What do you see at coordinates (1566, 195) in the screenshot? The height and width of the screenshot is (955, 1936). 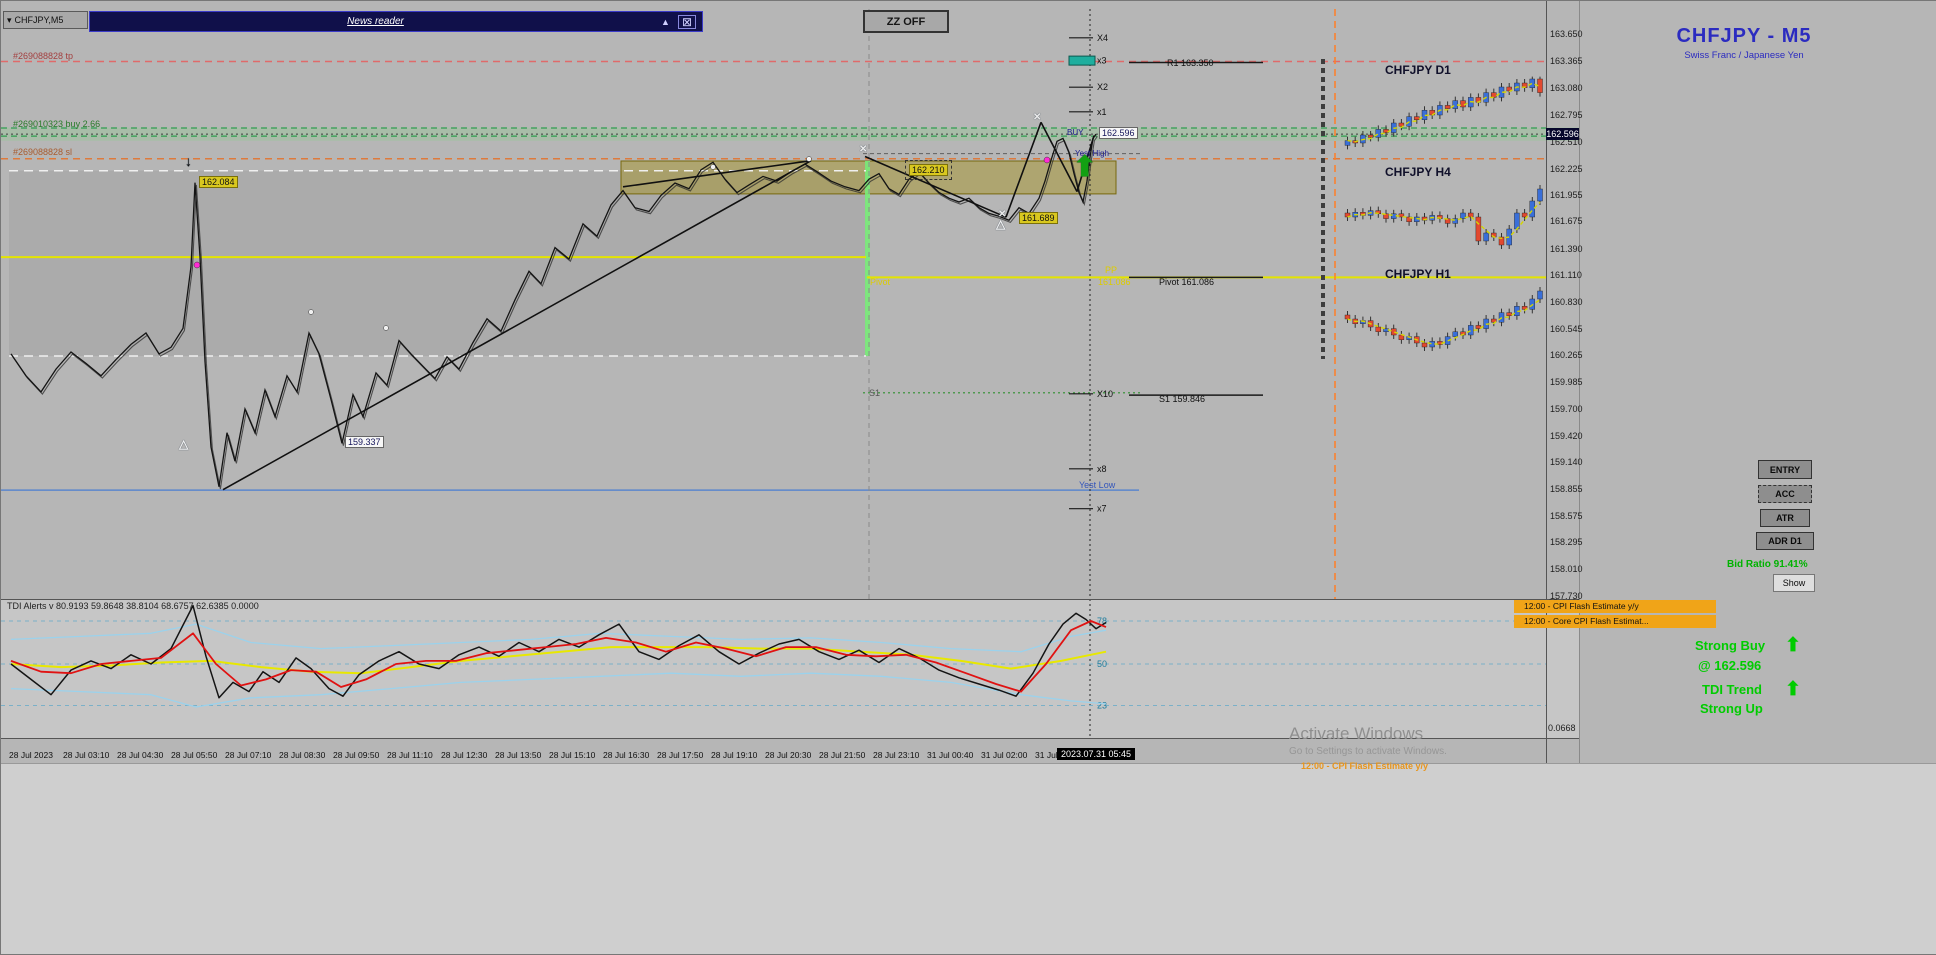 I see `price-scale-value: 161.955` at bounding box center [1566, 195].